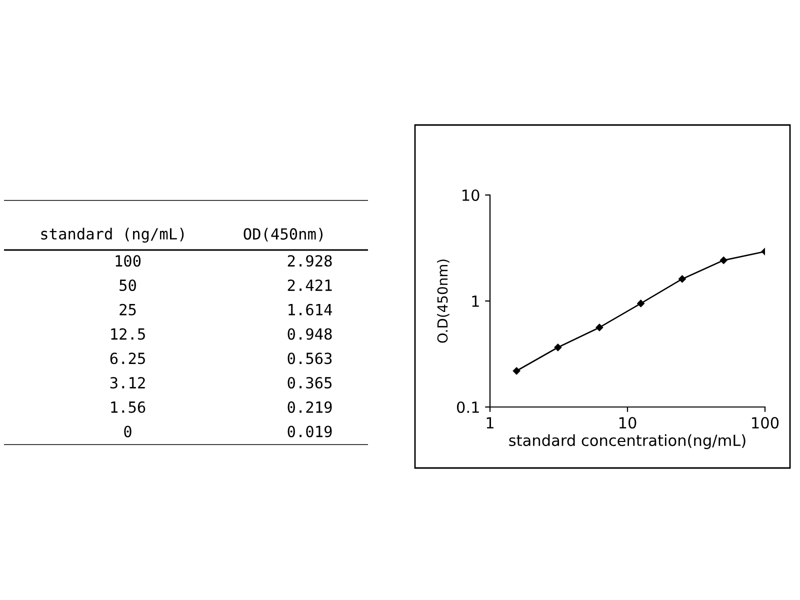  What do you see at coordinates (467, 407) in the screenshot?
I see `y-tick-label: 0.1` at bounding box center [467, 407].